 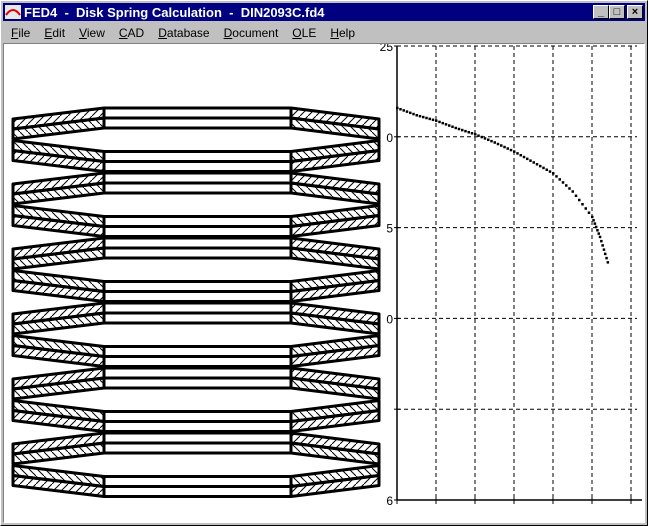 What do you see at coordinates (13, 12) in the screenshot?
I see `app-icon` at bounding box center [13, 12].